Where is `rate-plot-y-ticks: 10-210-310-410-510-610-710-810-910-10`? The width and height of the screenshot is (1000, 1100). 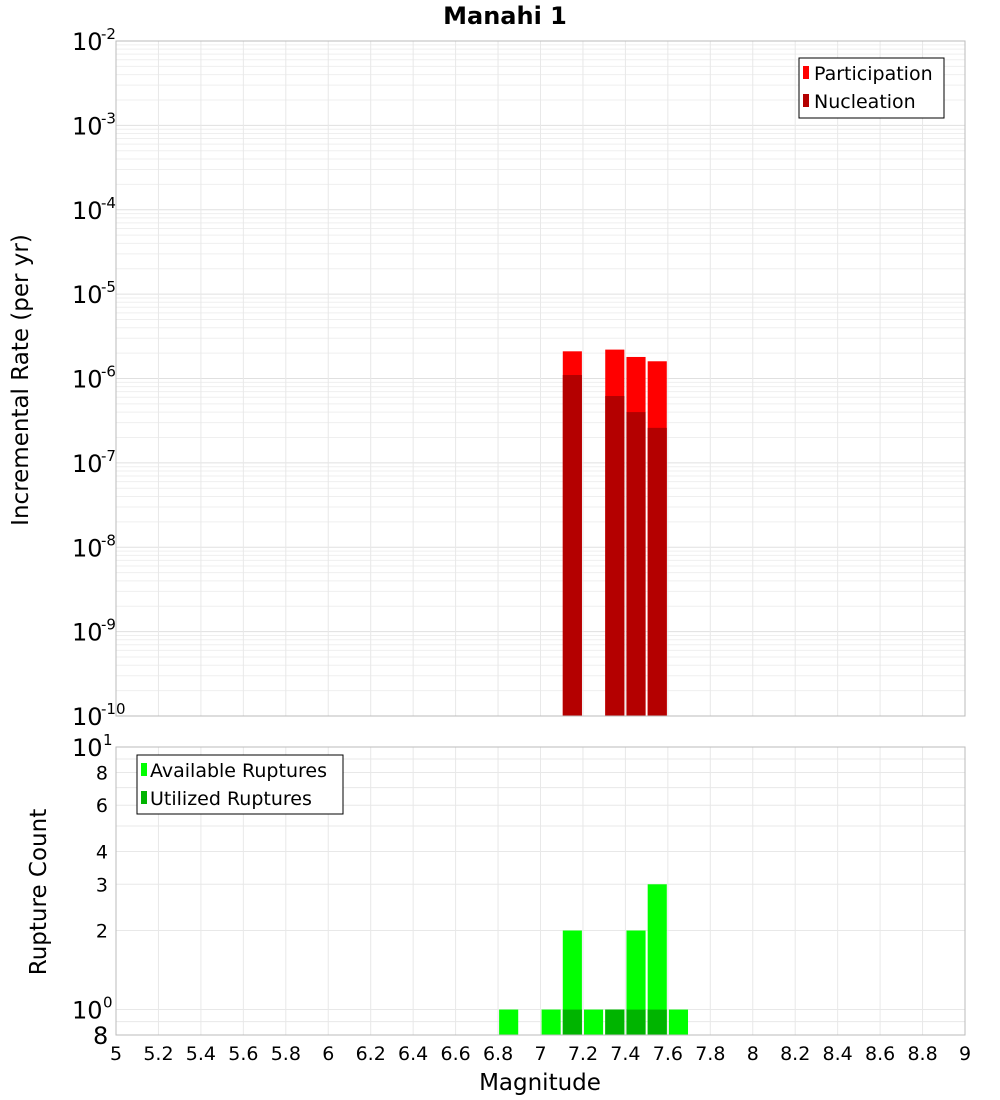 rate-plot-y-ticks: 10-210-310-410-510-610-710-810-910-10 is located at coordinates (99, 378).